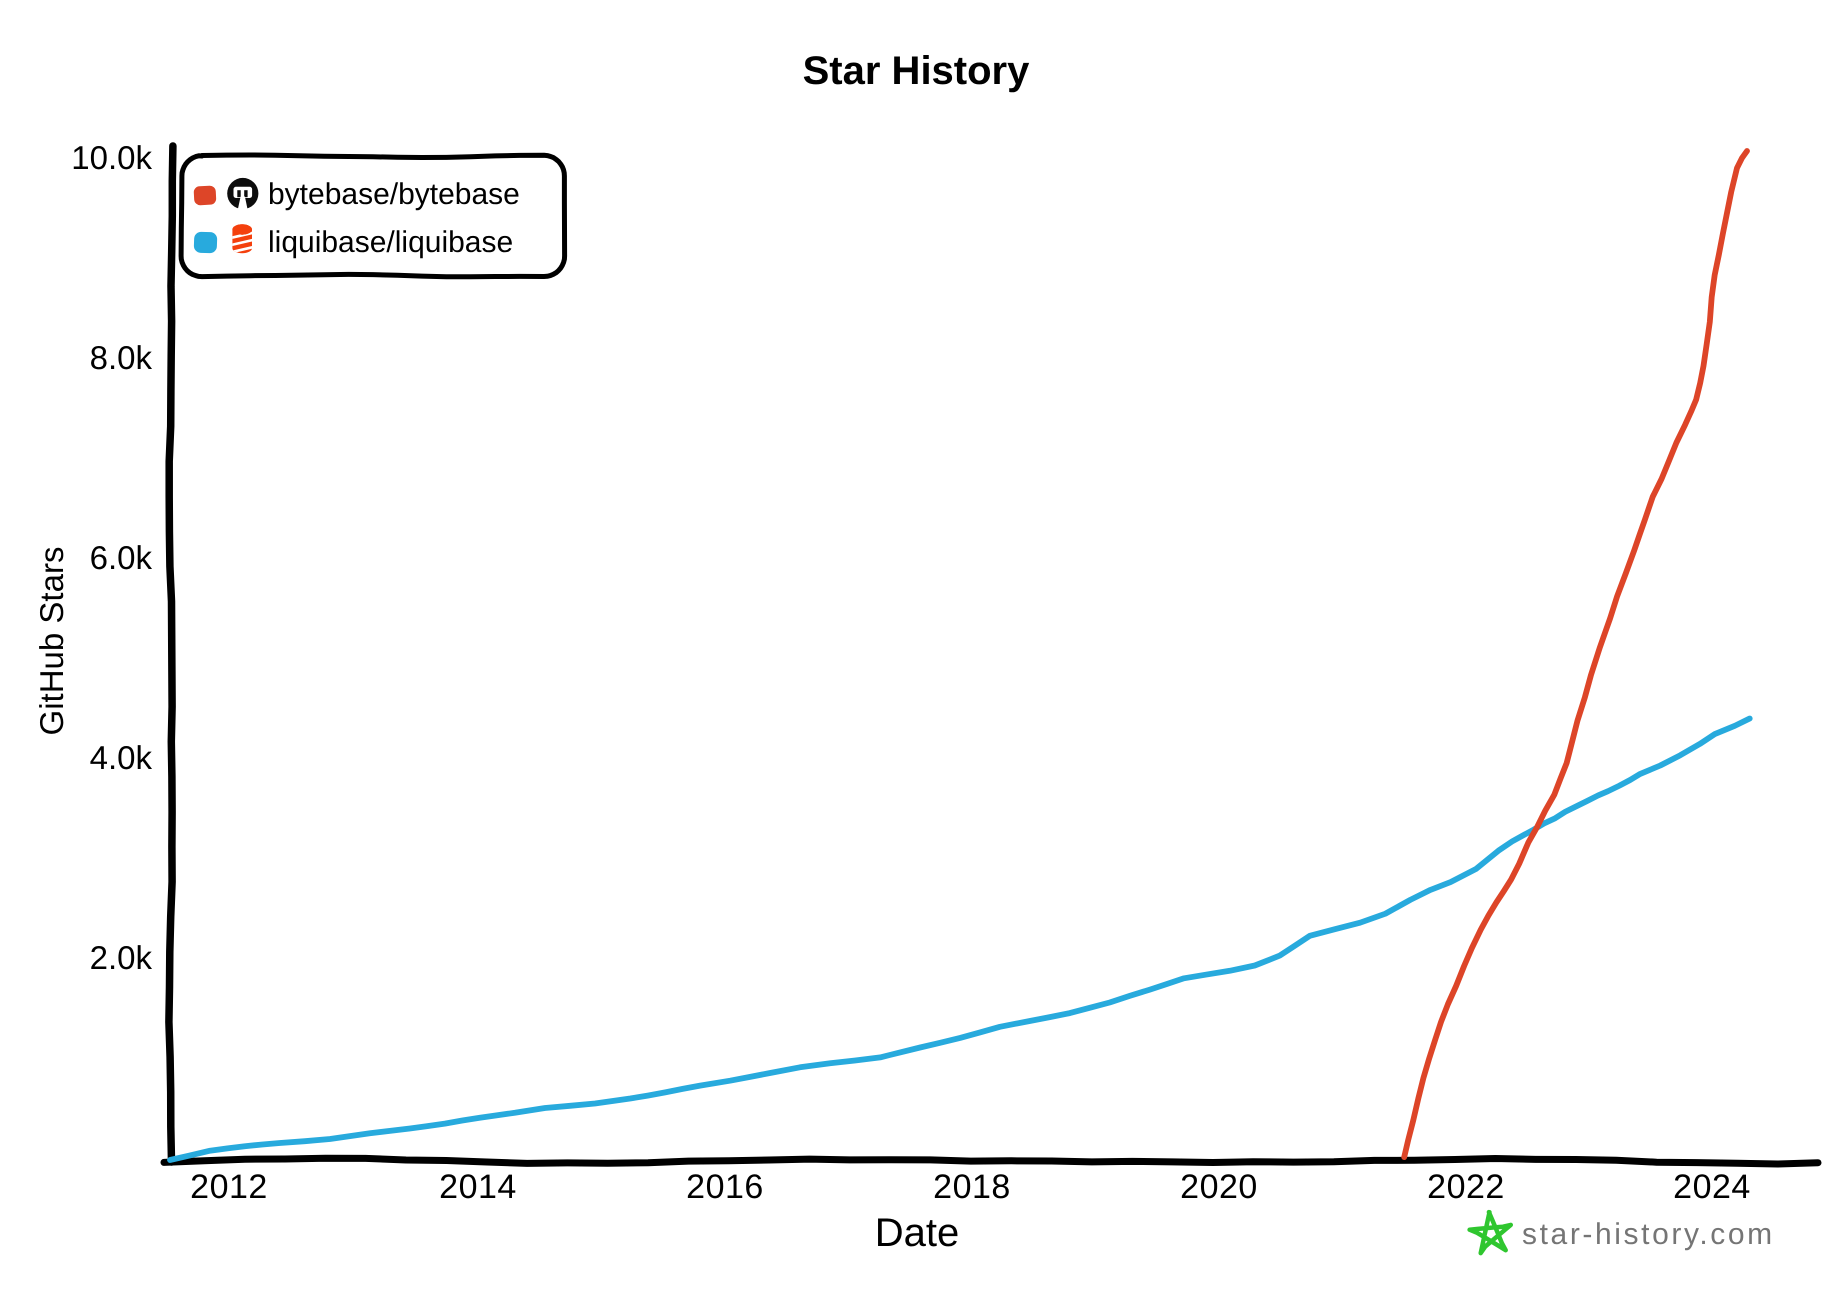 The width and height of the screenshot is (1832, 1313). What do you see at coordinates (121, 757) in the screenshot?
I see `svg-text: 4.0k` at bounding box center [121, 757].